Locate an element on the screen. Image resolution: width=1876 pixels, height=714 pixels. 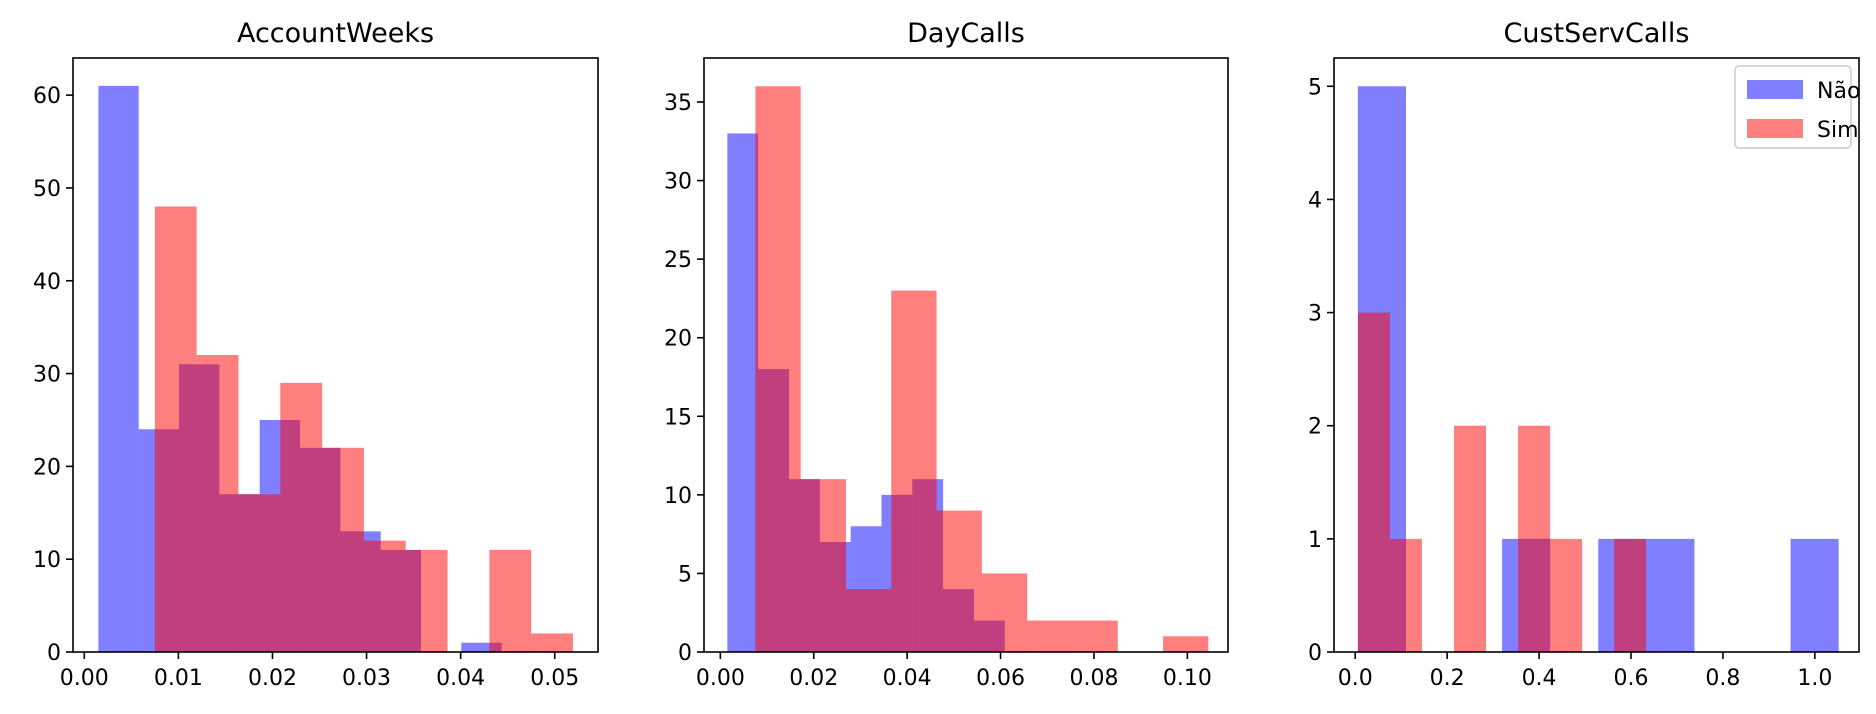
x-axis-ticks: 0.00 0.01 0.02 0.03 0.04 0.05 is located at coordinates (319, 671).